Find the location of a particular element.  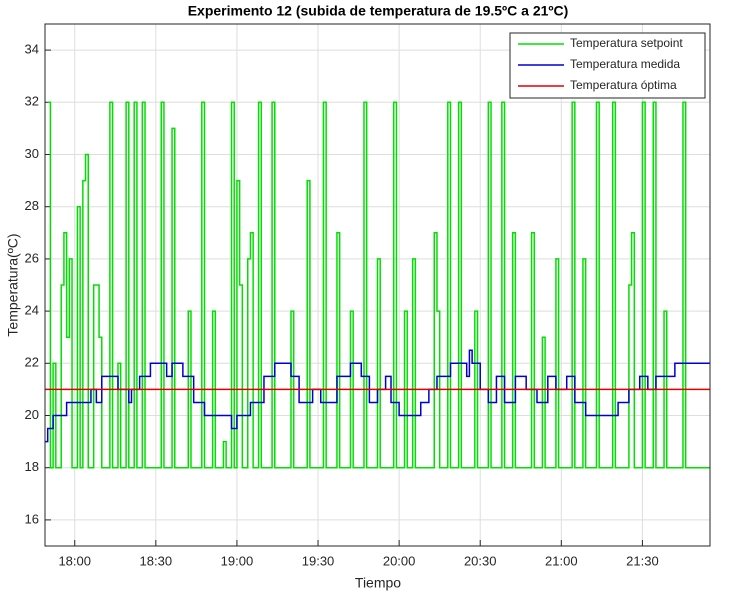

x-tick-label: 21:30 is located at coordinates (642, 560).